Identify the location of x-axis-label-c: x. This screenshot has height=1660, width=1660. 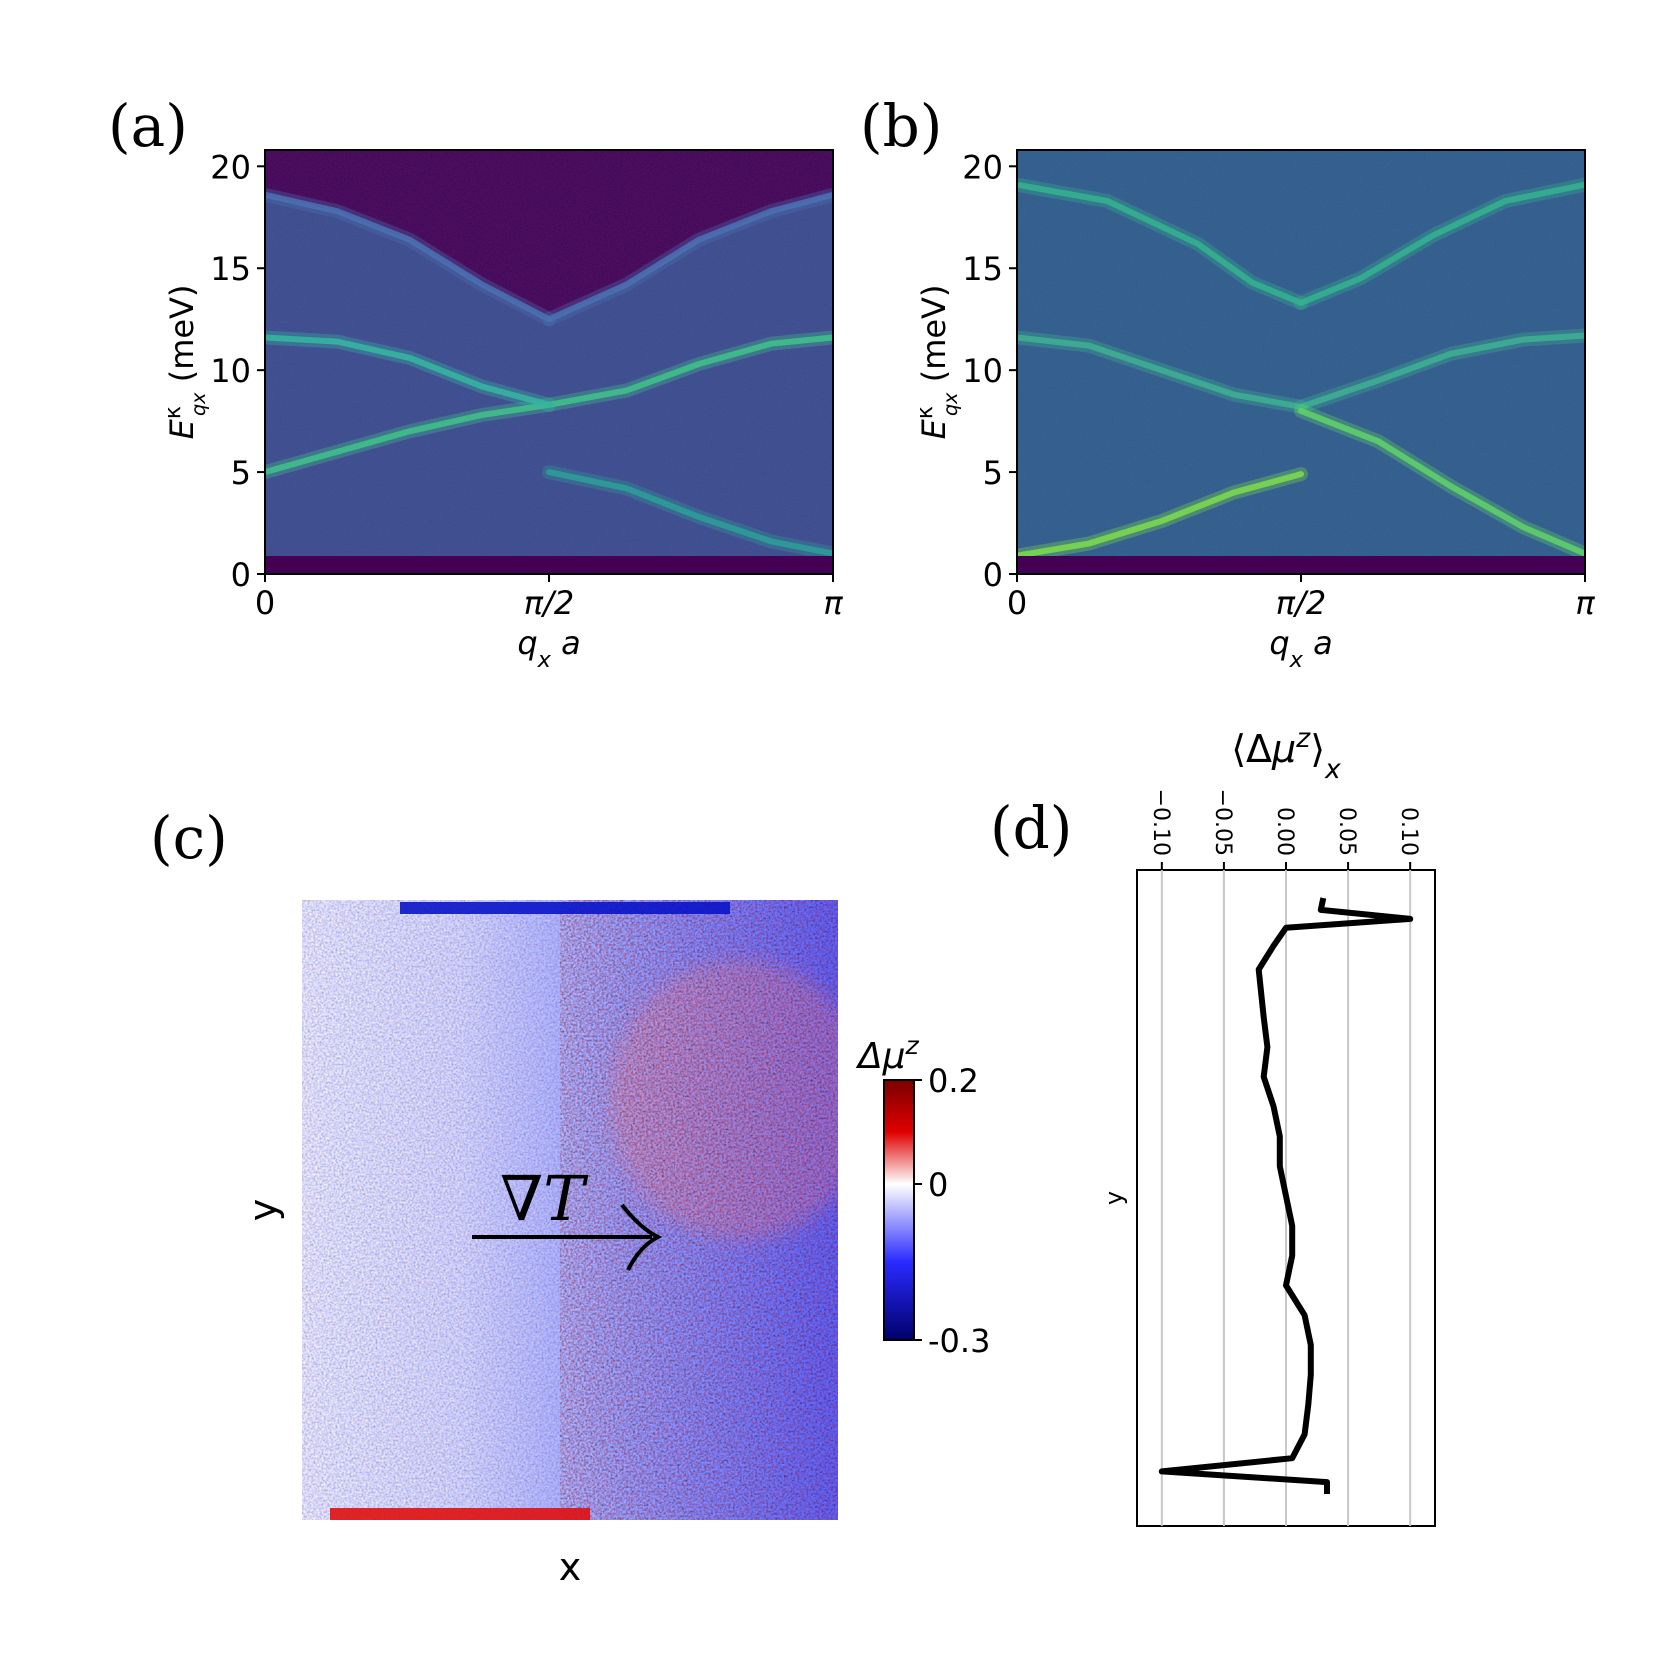
(570, 1567).